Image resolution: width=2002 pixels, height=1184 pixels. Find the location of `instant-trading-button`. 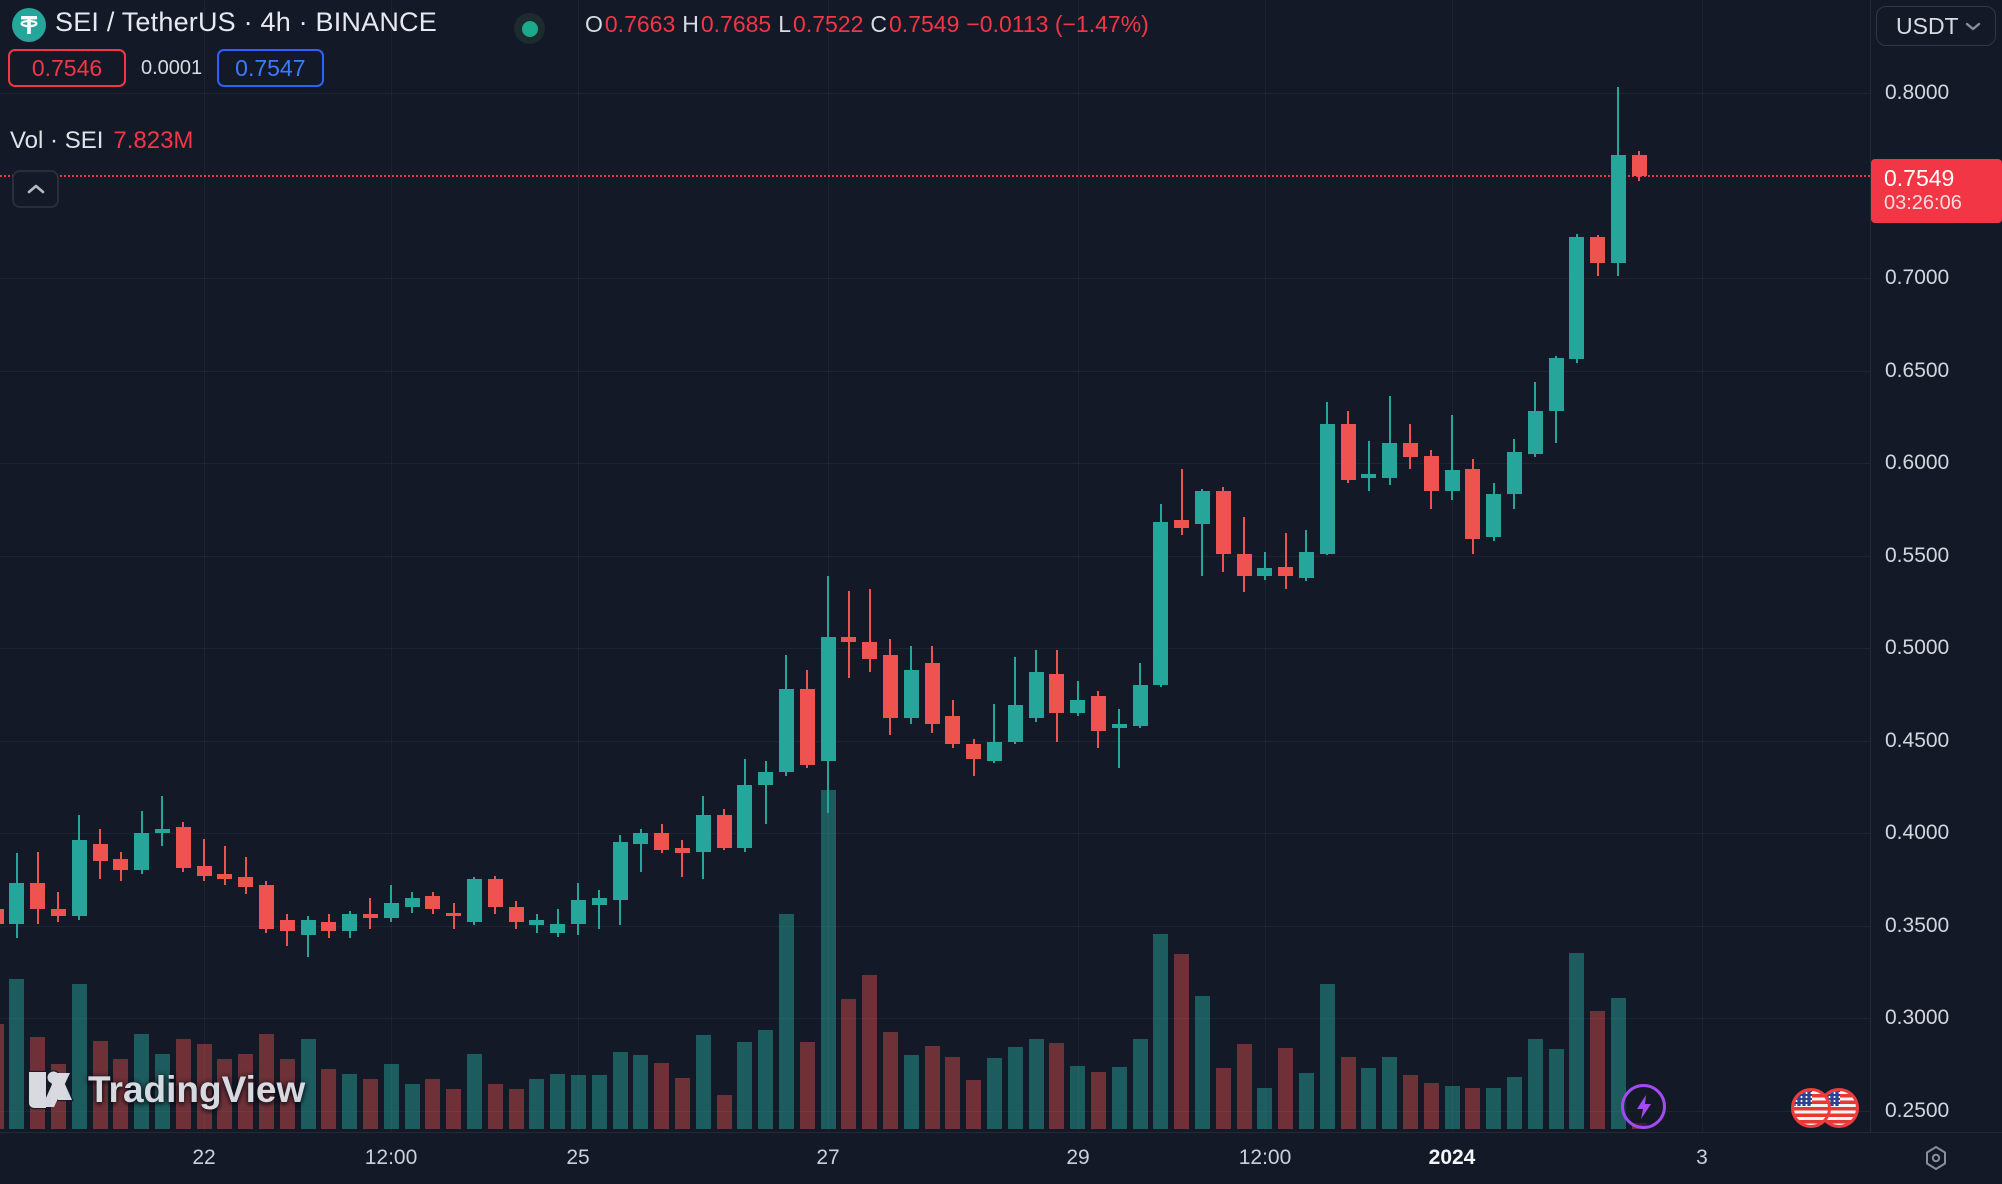

instant-trading-button is located at coordinates (1643, 1106).